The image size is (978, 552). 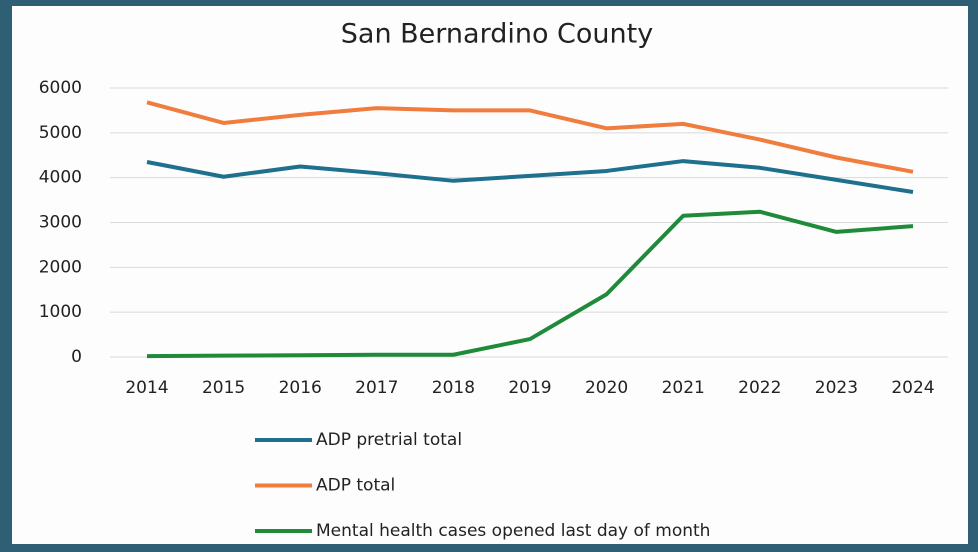 What do you see at coordinates (60, 223) in the screenshot?
I see `y-tick-label: 3000` at bounding box center [60, 223].